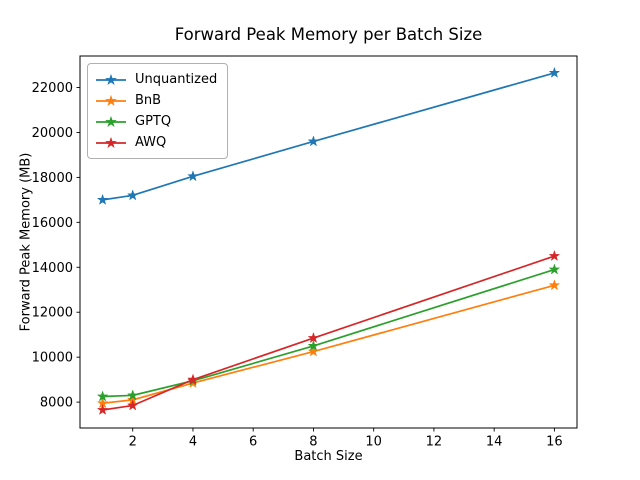 The image size is (640, 480). I want to click on x-tick-label: 14, so click(494, 442).